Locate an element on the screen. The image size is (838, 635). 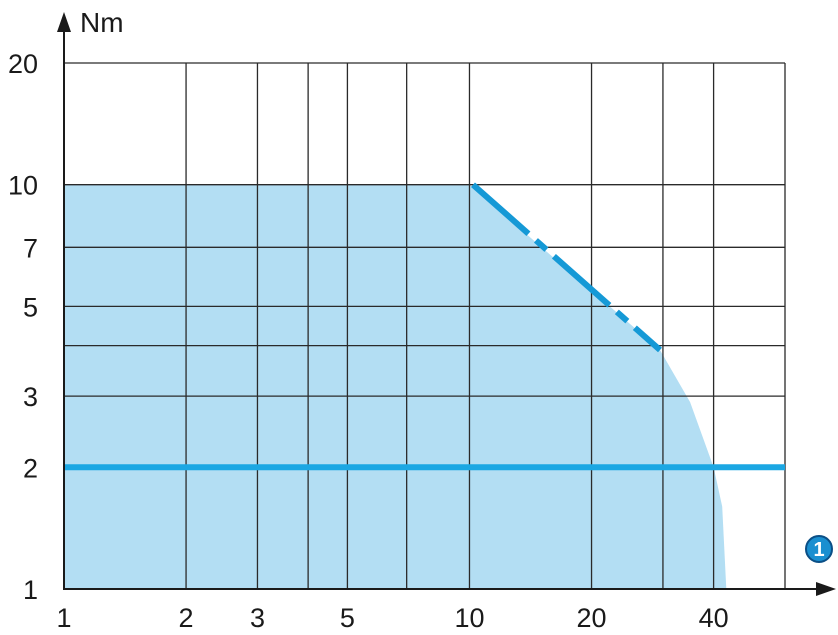
y-tick-label: 7 is located at coordinates (30, 248).